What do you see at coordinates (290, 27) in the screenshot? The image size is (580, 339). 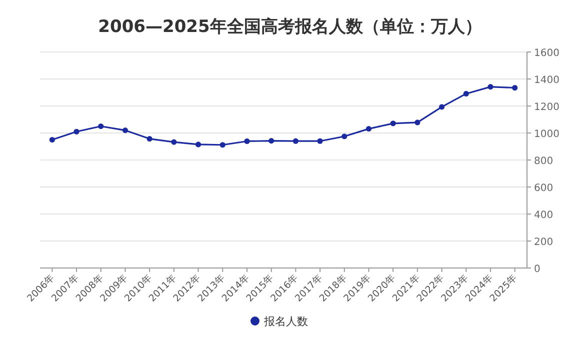 I see `chart-title: 2006—2025年全国高考报名人数（单位：万人）` at bounding box center [290, 27].